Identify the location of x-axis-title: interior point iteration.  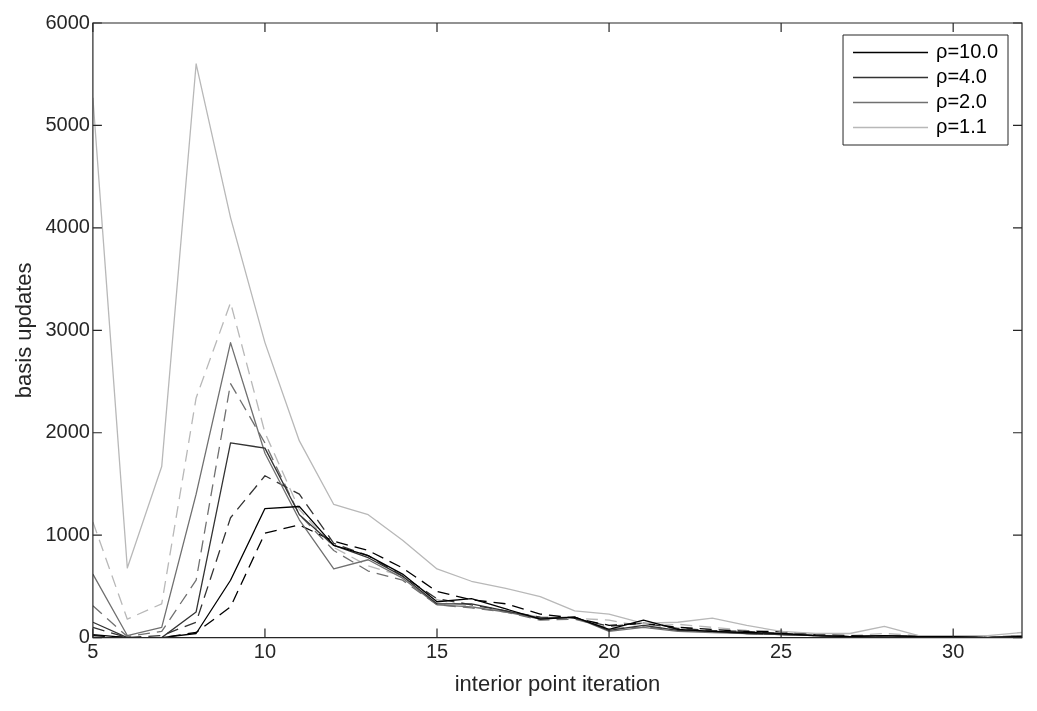
(557, 683).